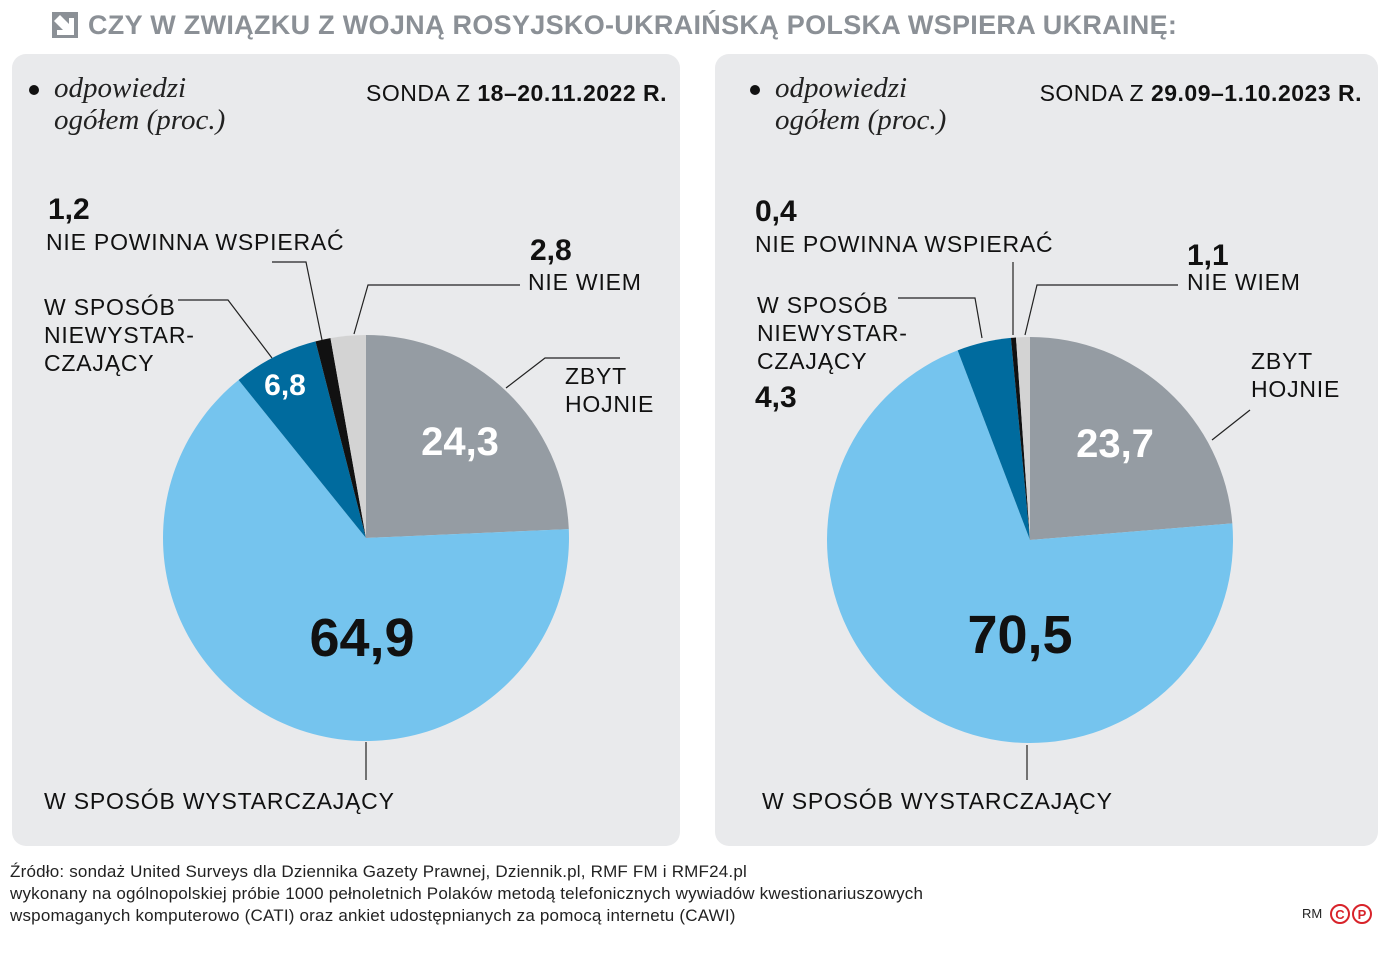 The height and width of the screenshot is (956, 1400). What do you see at coordinates (1020, 635) in the screenshot?
I see `value-label: 70,5` at bounding box center [1020, 635].